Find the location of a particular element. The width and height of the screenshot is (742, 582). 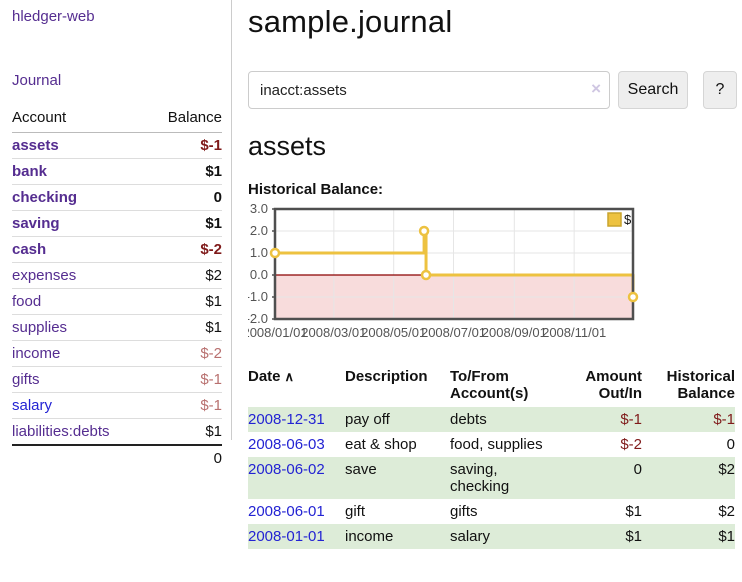

journal-link: Journal is located at coordinates (37, 80).